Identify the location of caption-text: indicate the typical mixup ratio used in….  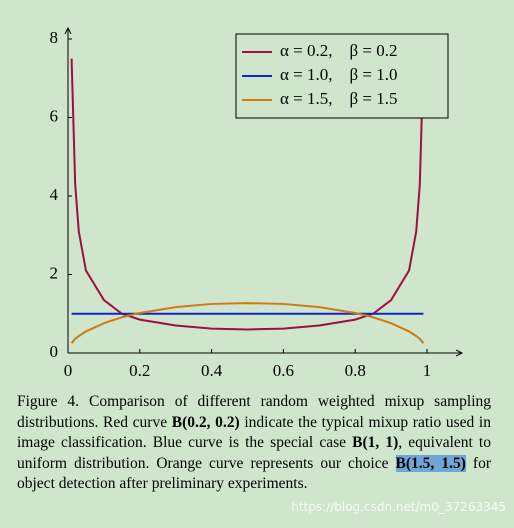
(254, 432).